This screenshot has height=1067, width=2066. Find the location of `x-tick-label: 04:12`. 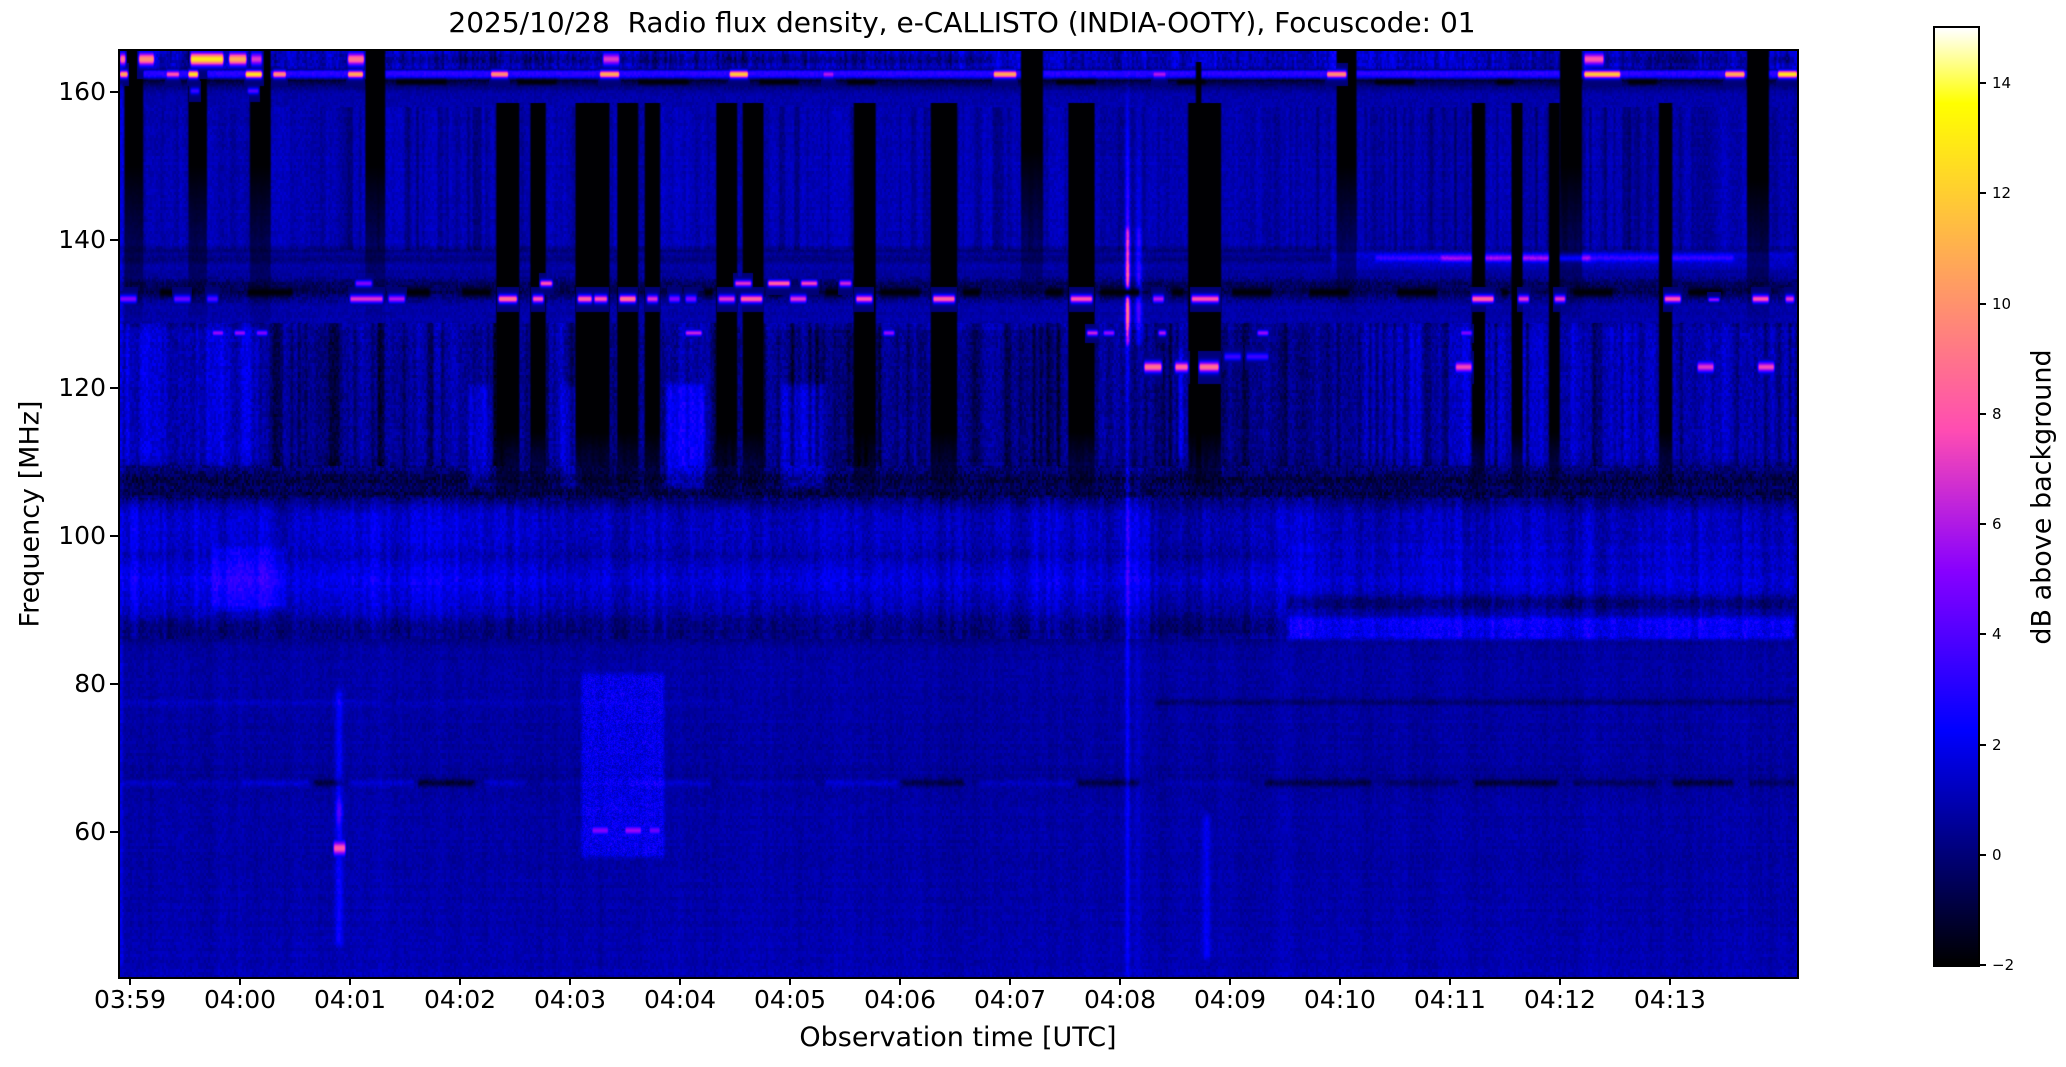

x-tick-label: 04:12 is located at coordinates (1559, 999).